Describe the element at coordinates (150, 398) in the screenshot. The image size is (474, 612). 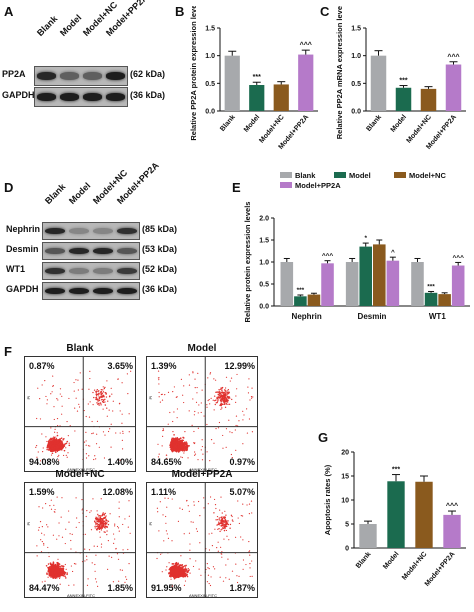
I see `flow-y-axis-label: PI` at that location.